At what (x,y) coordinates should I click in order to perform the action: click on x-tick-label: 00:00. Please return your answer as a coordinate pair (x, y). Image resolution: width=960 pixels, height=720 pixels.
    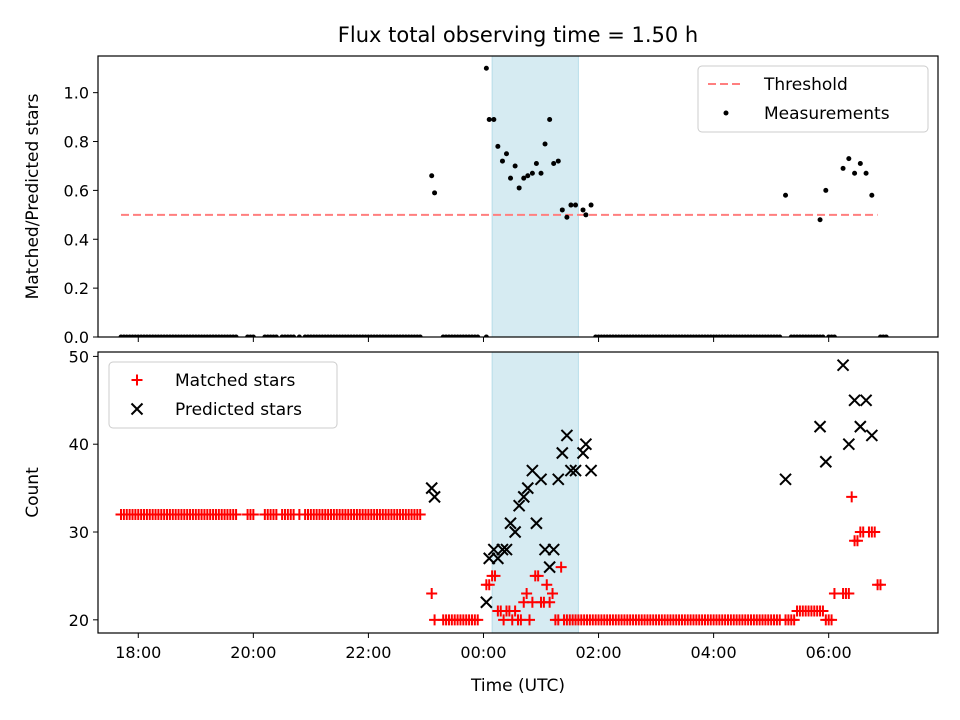
    Looking at the image, I should click on (483, 652).